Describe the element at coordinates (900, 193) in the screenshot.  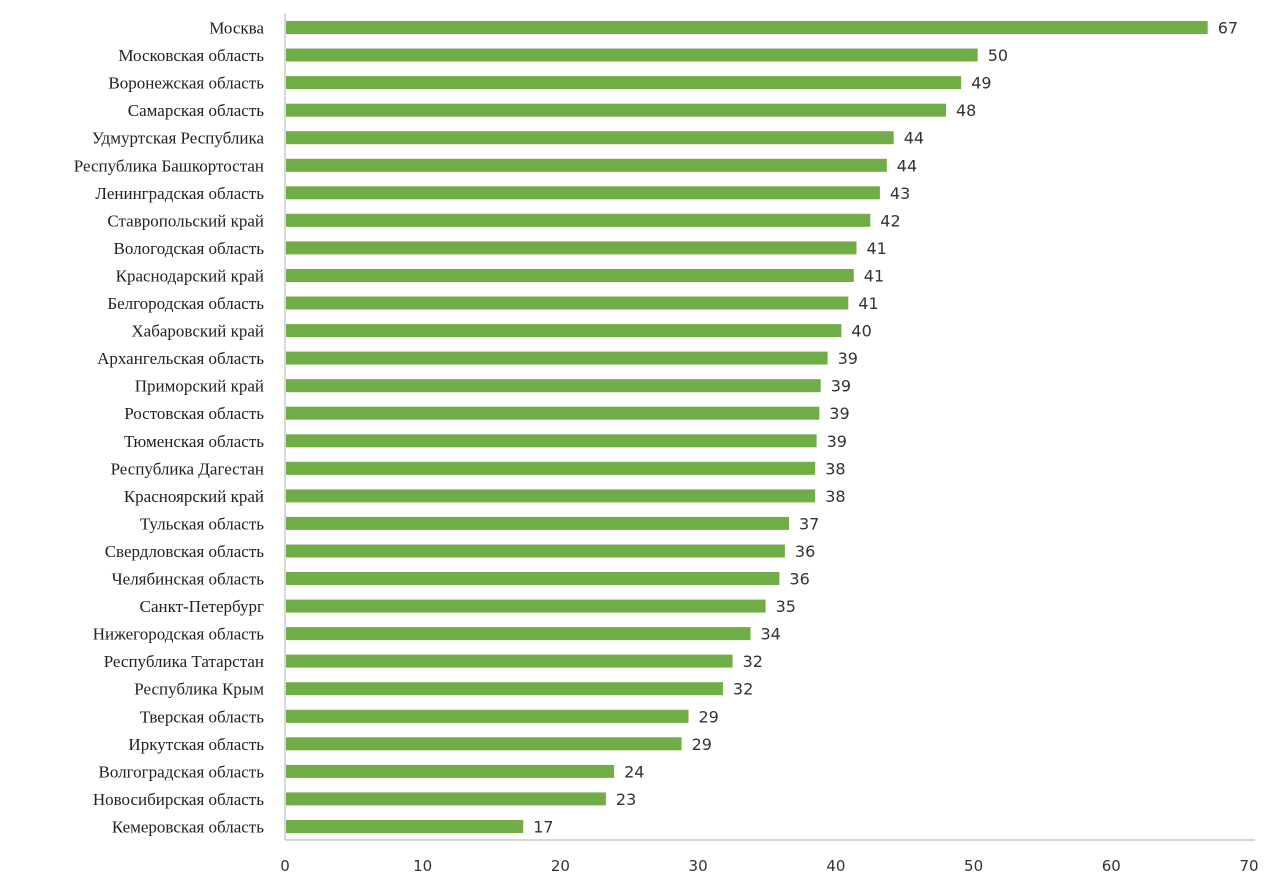
I see `data-label: 43` at that location.